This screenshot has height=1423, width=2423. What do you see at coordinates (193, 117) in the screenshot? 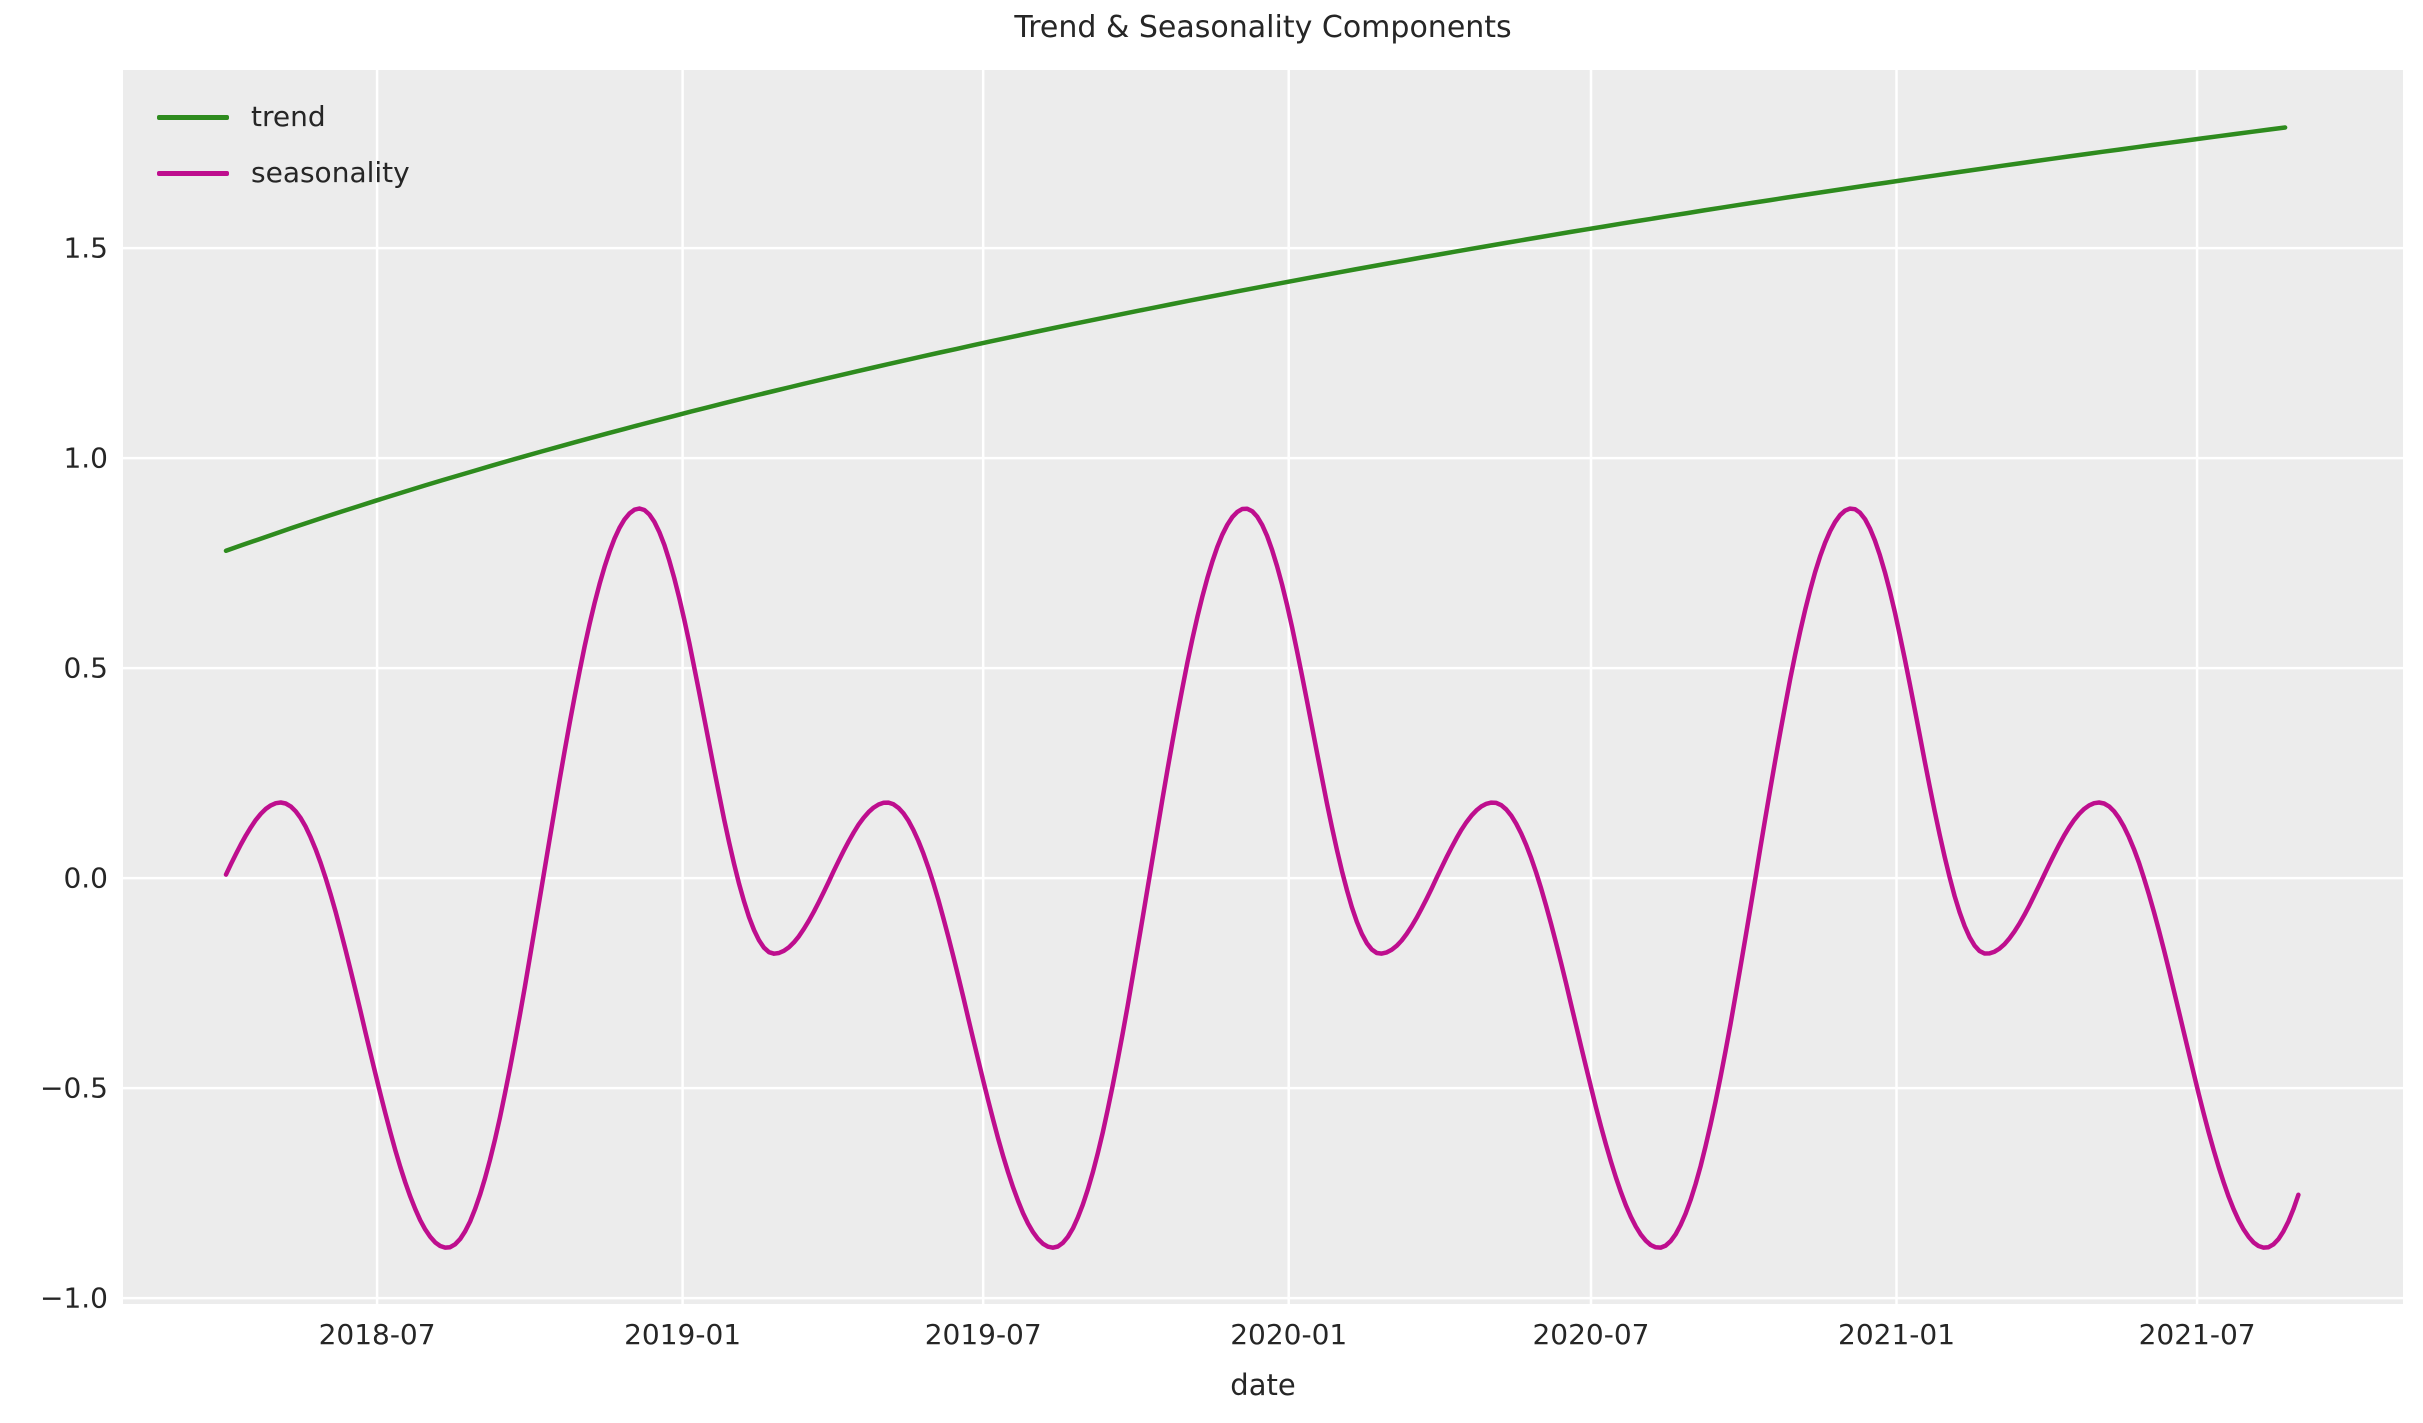
I see `trend-line-swatch` at bounding box center [193, 117].